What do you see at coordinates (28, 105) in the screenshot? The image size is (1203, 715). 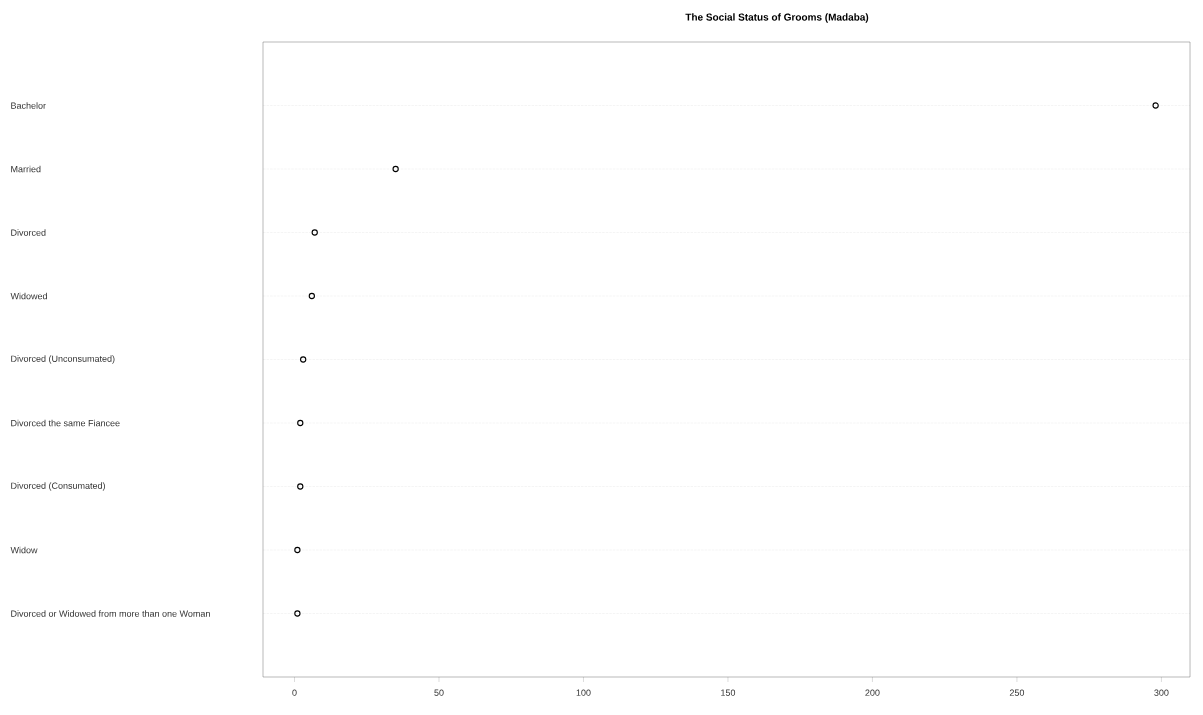 I see `y-tick-label: Bachelor` at bounding box center [28, 105].